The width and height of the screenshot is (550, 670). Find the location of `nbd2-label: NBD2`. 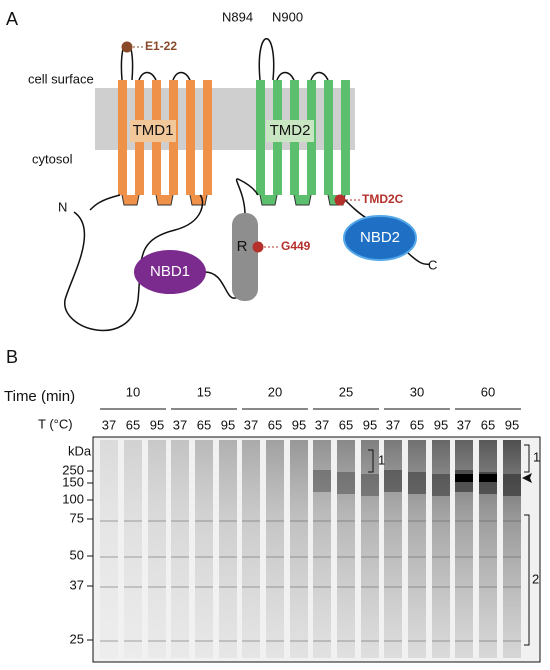

nbd2-label: NBD2 is located at coordinates (380, 237).